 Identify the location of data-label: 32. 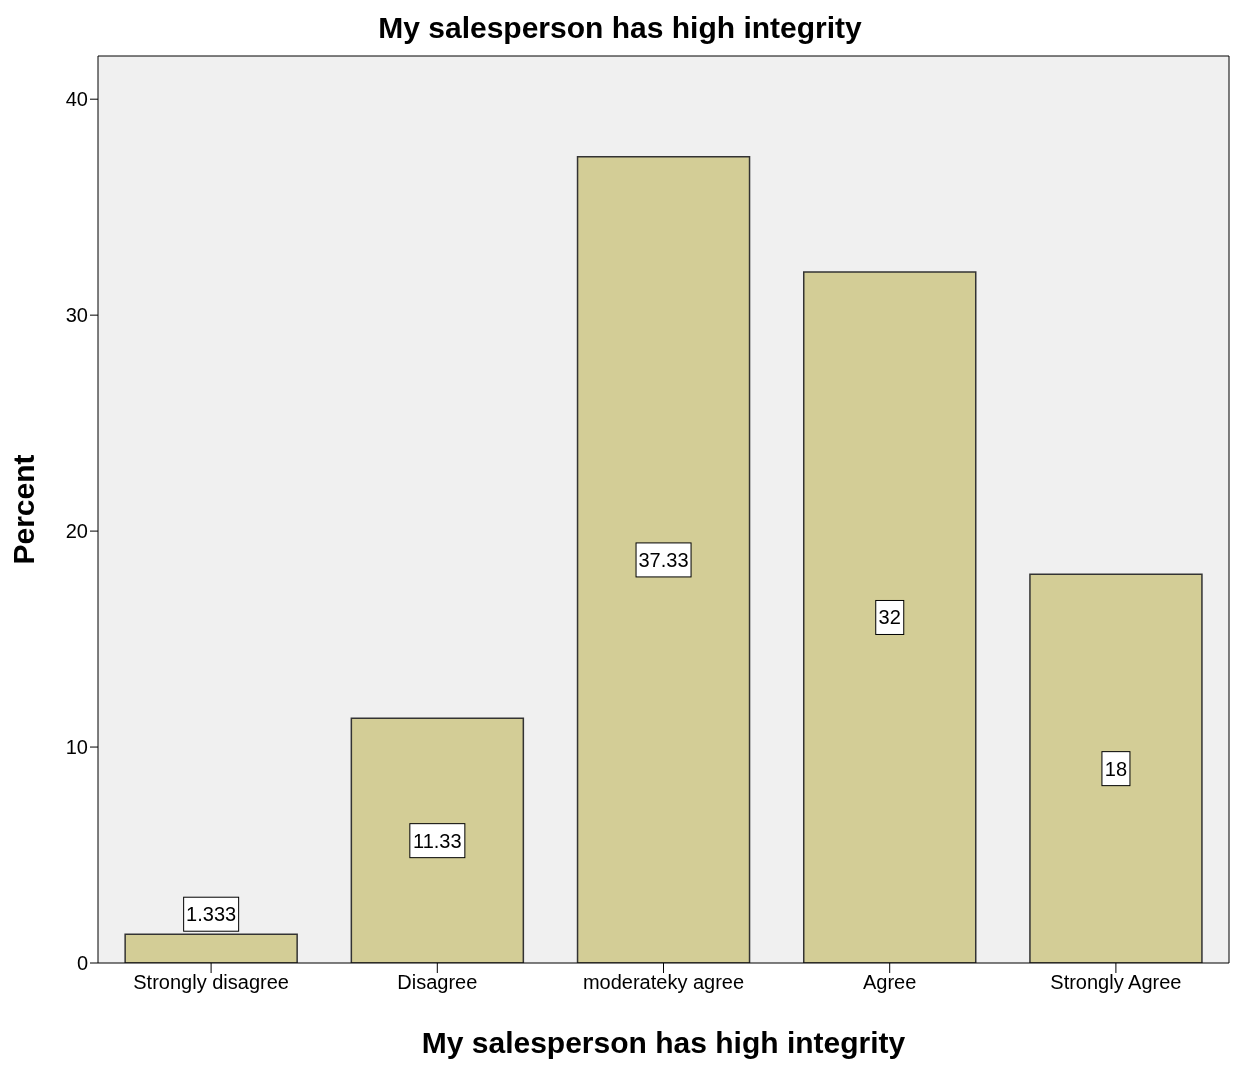
(889, 617).